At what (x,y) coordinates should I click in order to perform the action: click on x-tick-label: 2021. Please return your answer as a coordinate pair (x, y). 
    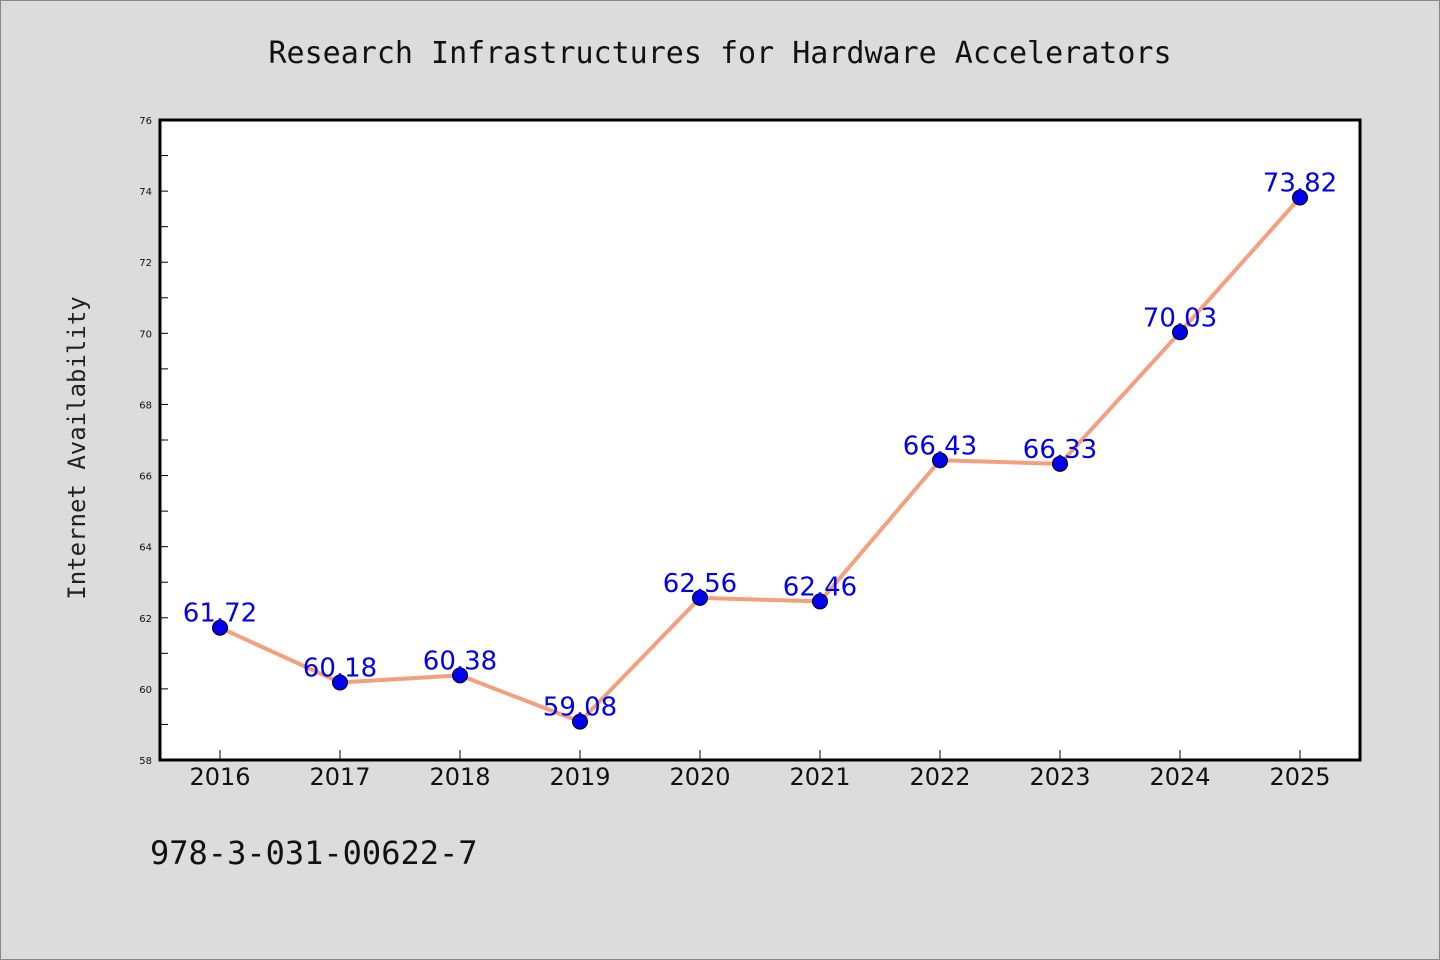
    Looking at the image, I should click on (819, 777).